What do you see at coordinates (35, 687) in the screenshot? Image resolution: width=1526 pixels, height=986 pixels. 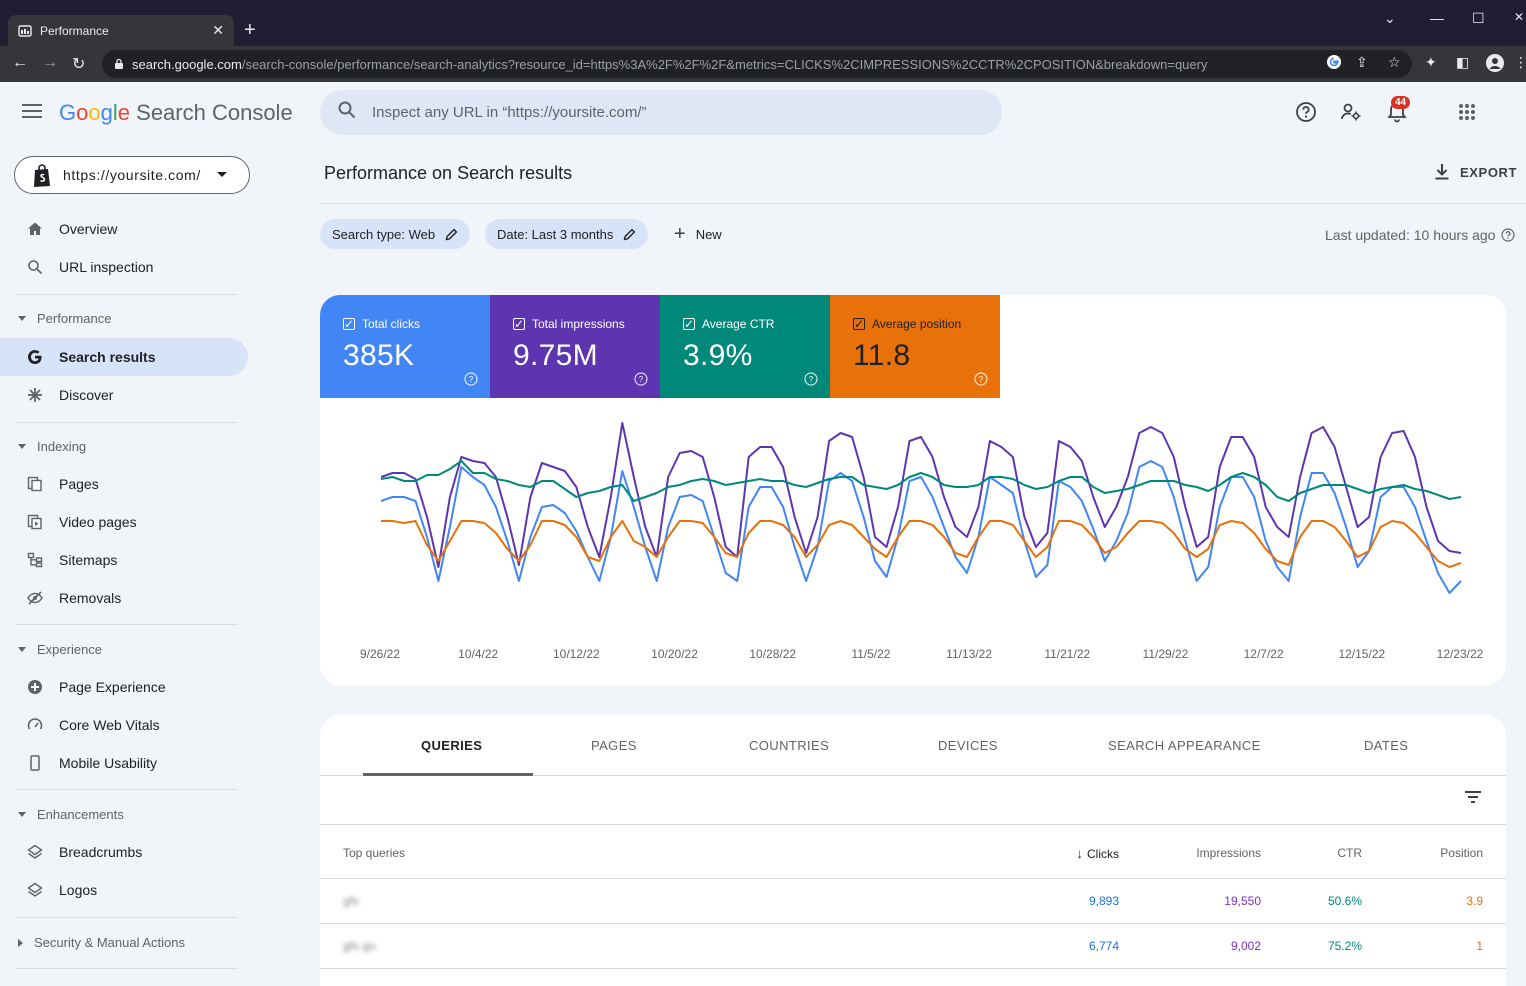 I see `page-experience-icon` at bounding box center [35, 687].